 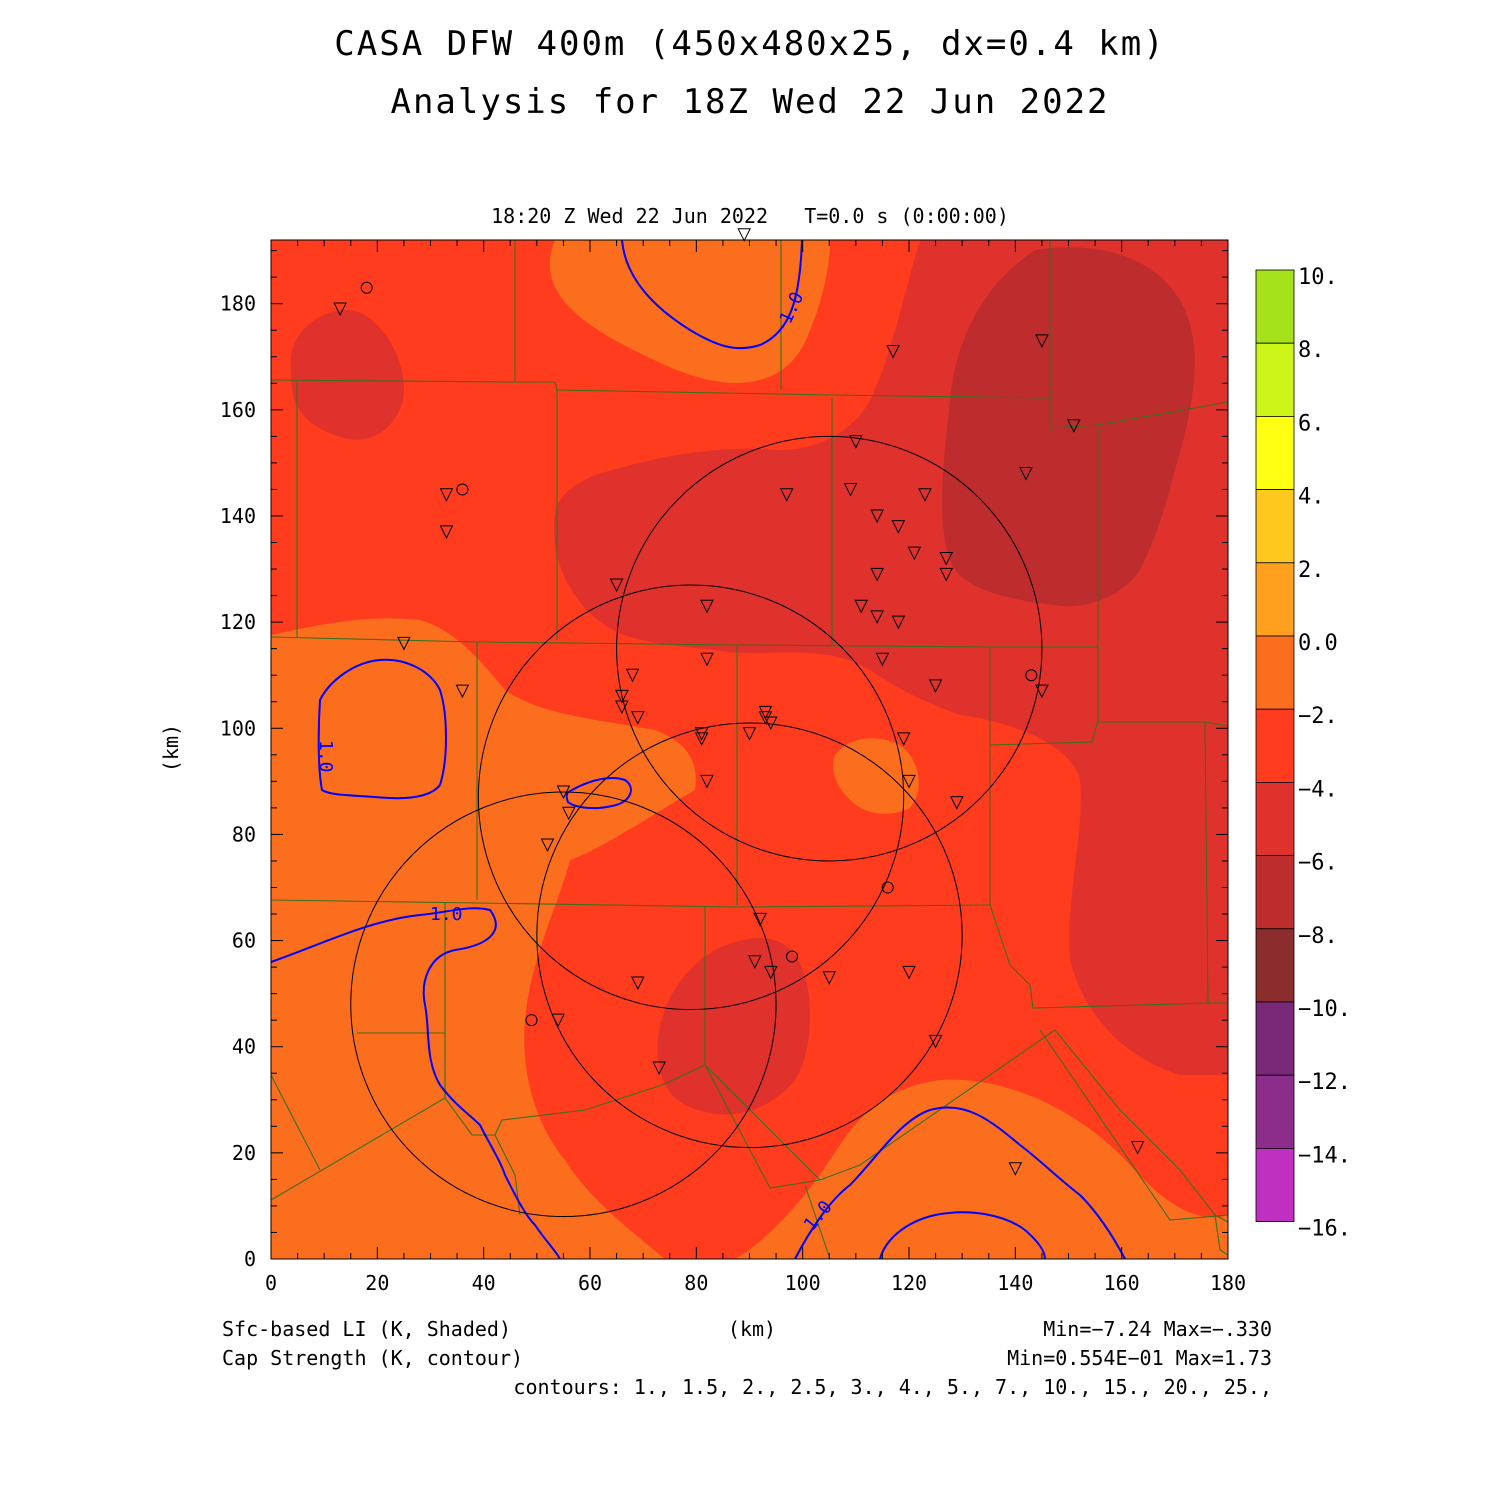 I want to click on contour-field-label: Cap Strength (K, contour), so click(x=372, y=1358).